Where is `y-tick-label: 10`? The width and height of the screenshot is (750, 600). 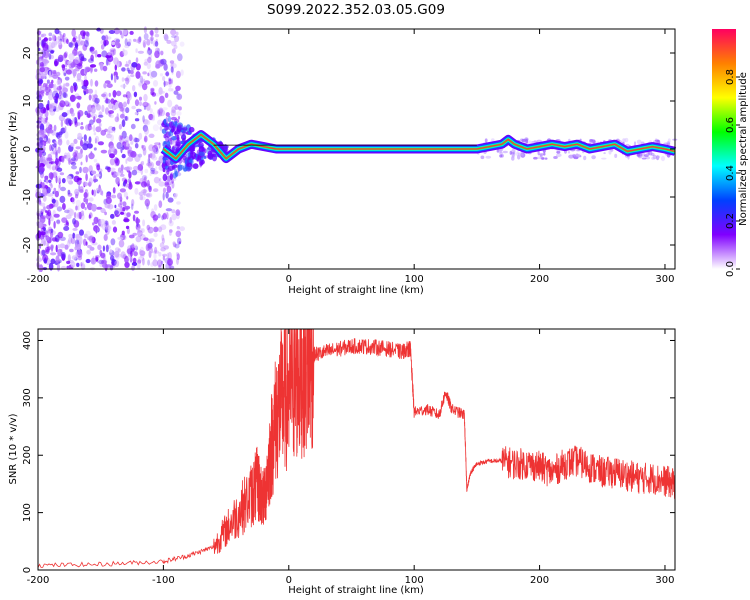 y-tick-label: 10 is located at coordinates (27, 101).